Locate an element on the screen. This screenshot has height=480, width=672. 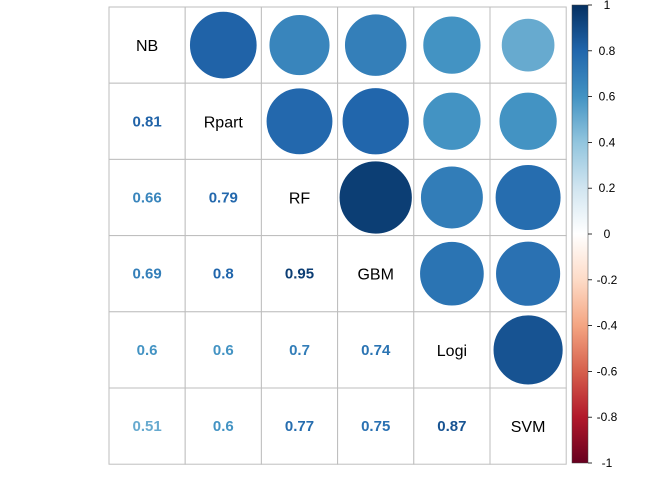
correlation-value: 0.8 is located at coordinates (223, 274).